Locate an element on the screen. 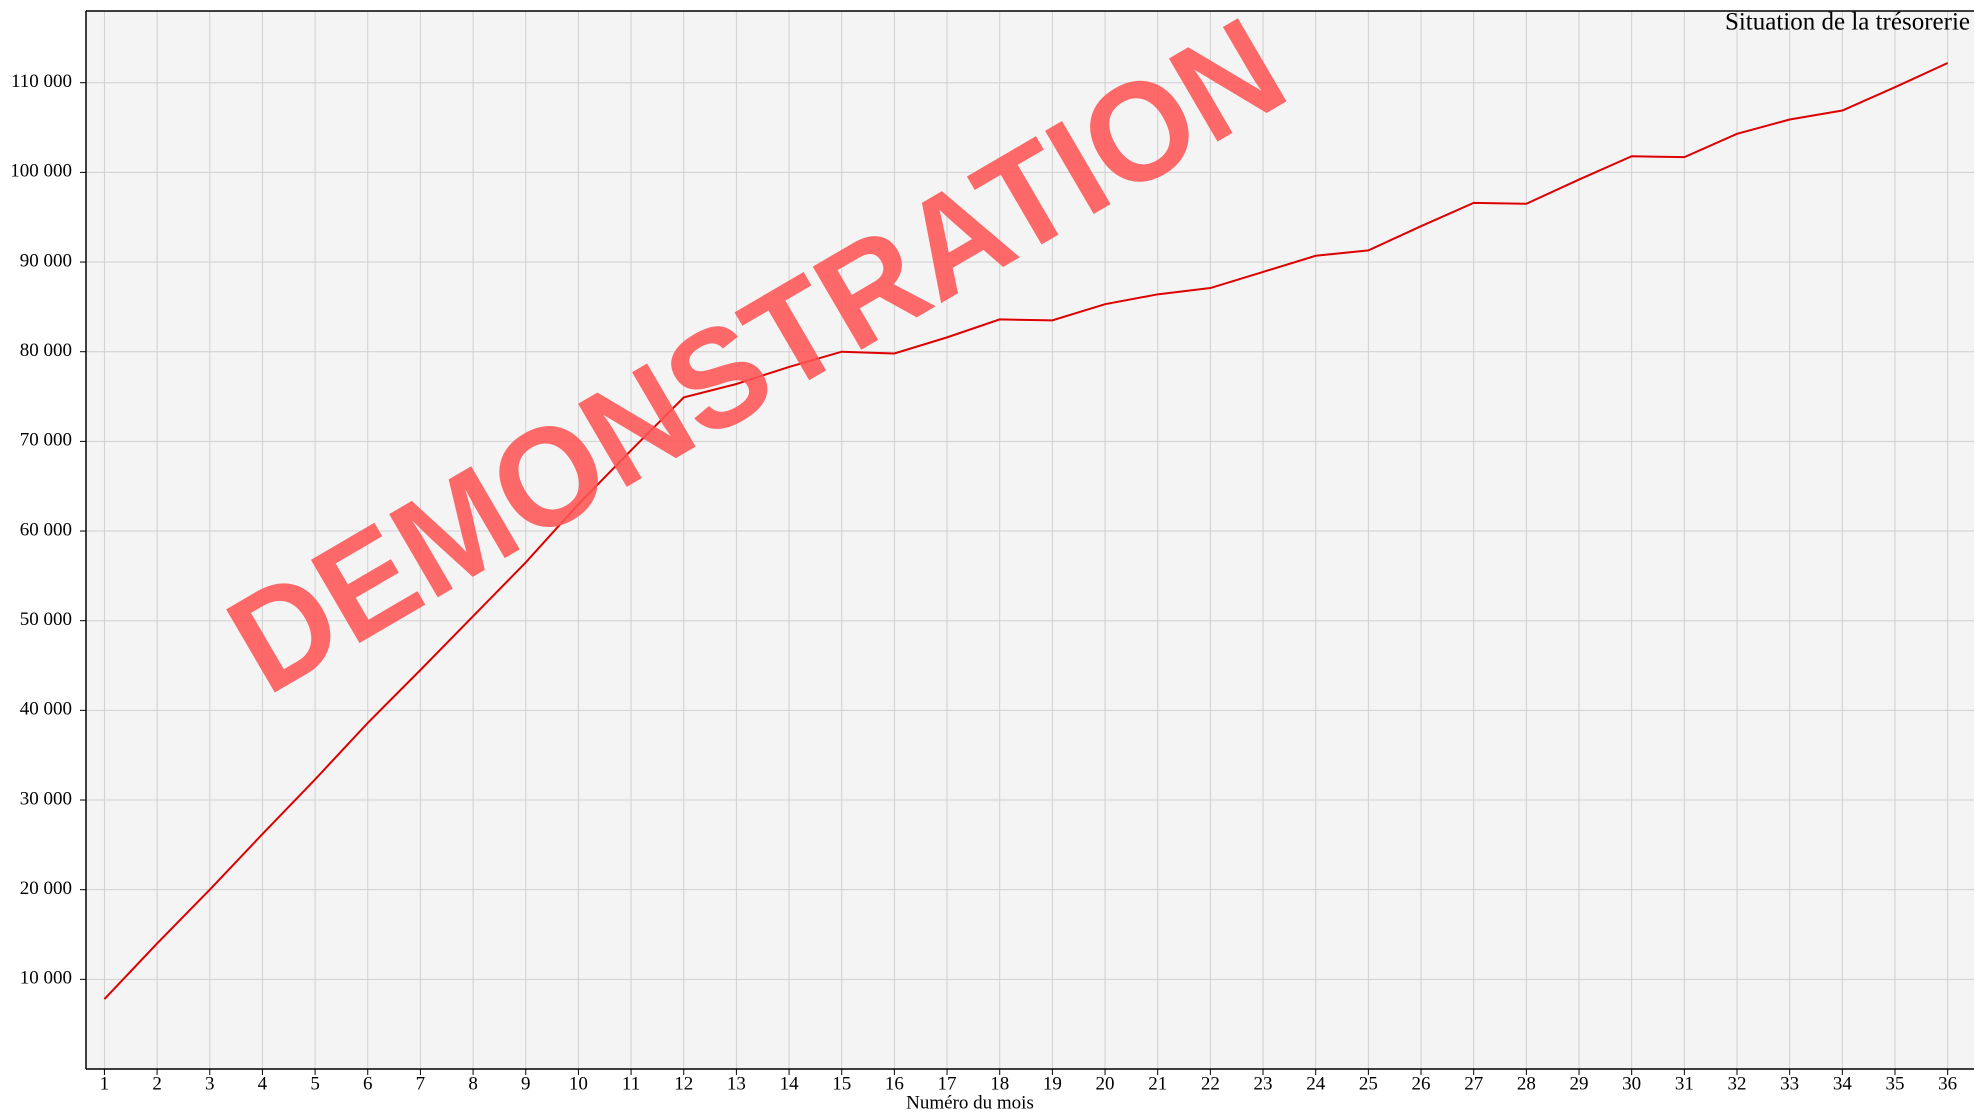 The height and width of the screenshot is (1114, 1975). x-tick-label: 29 is located at coordinates (1579, 1083).